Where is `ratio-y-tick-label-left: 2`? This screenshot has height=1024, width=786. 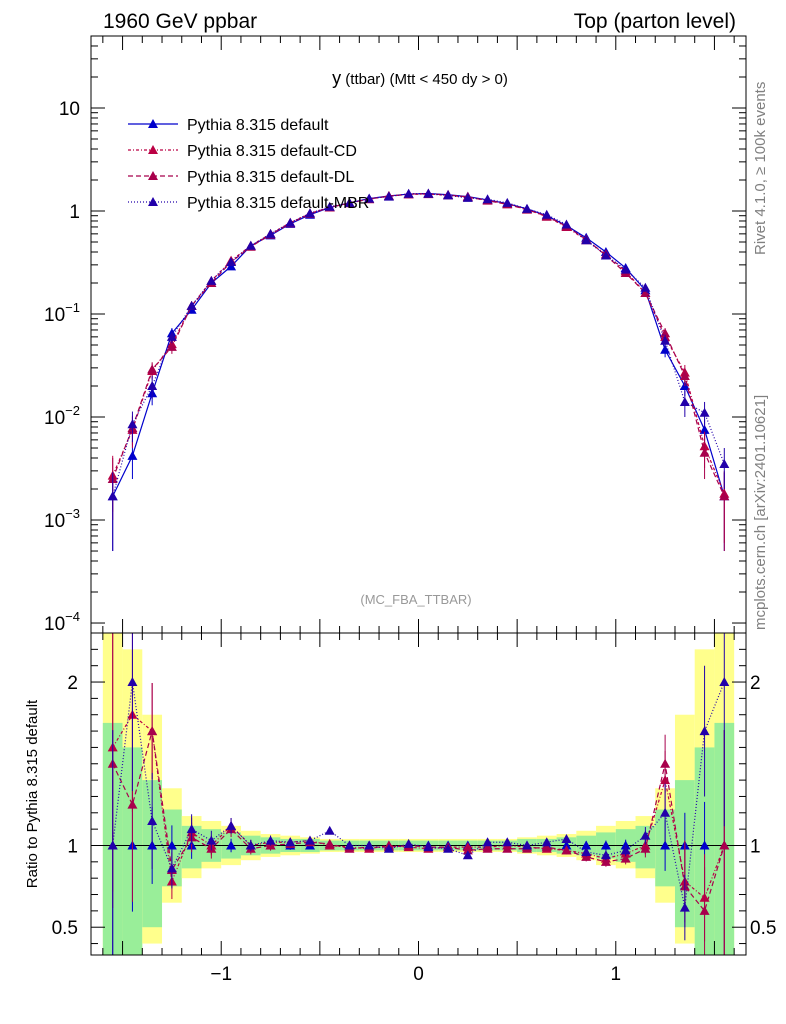 ratio-y-tick-label-left: 2 is located at coordinates (72, 683).